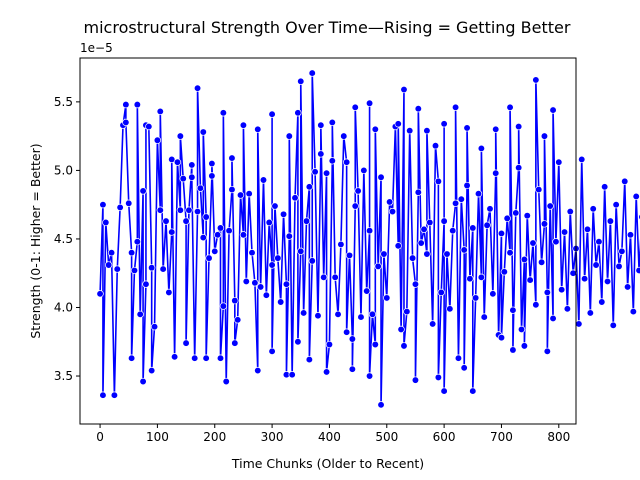 The height and width of the screenshot is (480, 640). Describe the element at coordinates (272, 437) in the screenshot. I see `x-tick-label: 300` at that location.